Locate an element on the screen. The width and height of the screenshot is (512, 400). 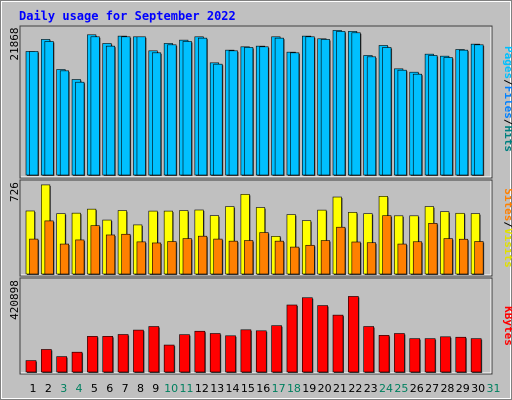
legend-visits: Visits is located at coordinates (507, 248).